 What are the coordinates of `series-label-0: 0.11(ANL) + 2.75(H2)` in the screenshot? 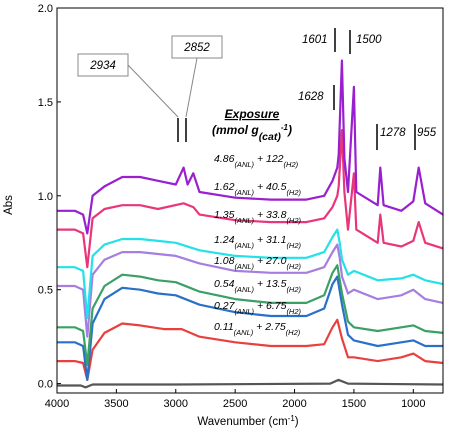 It's located at (257, 329).